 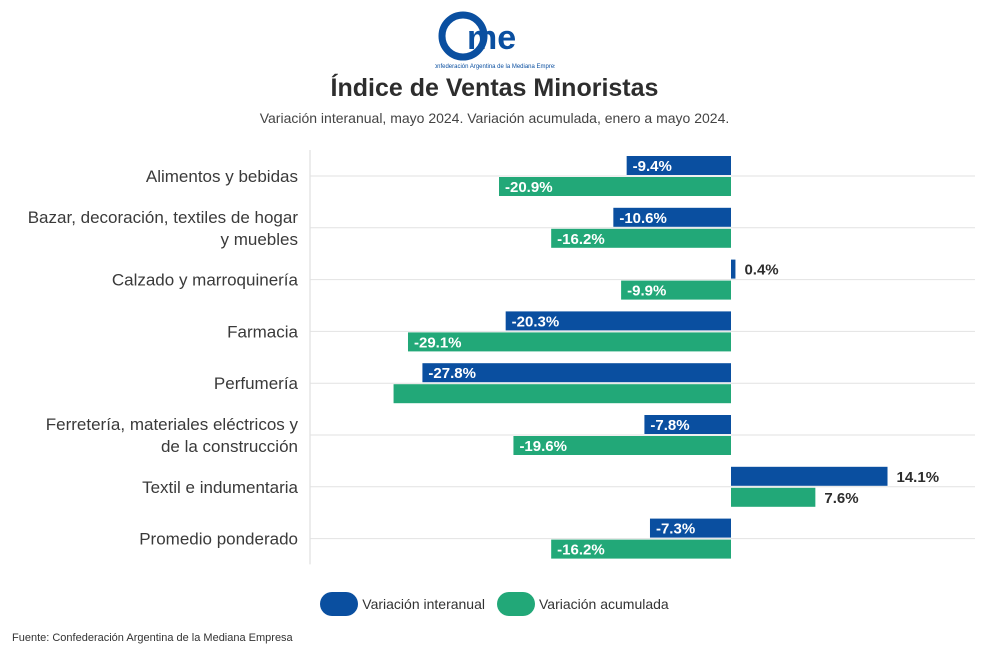 I want to click on data-label: -7.8%, so click(x=669, y=425).